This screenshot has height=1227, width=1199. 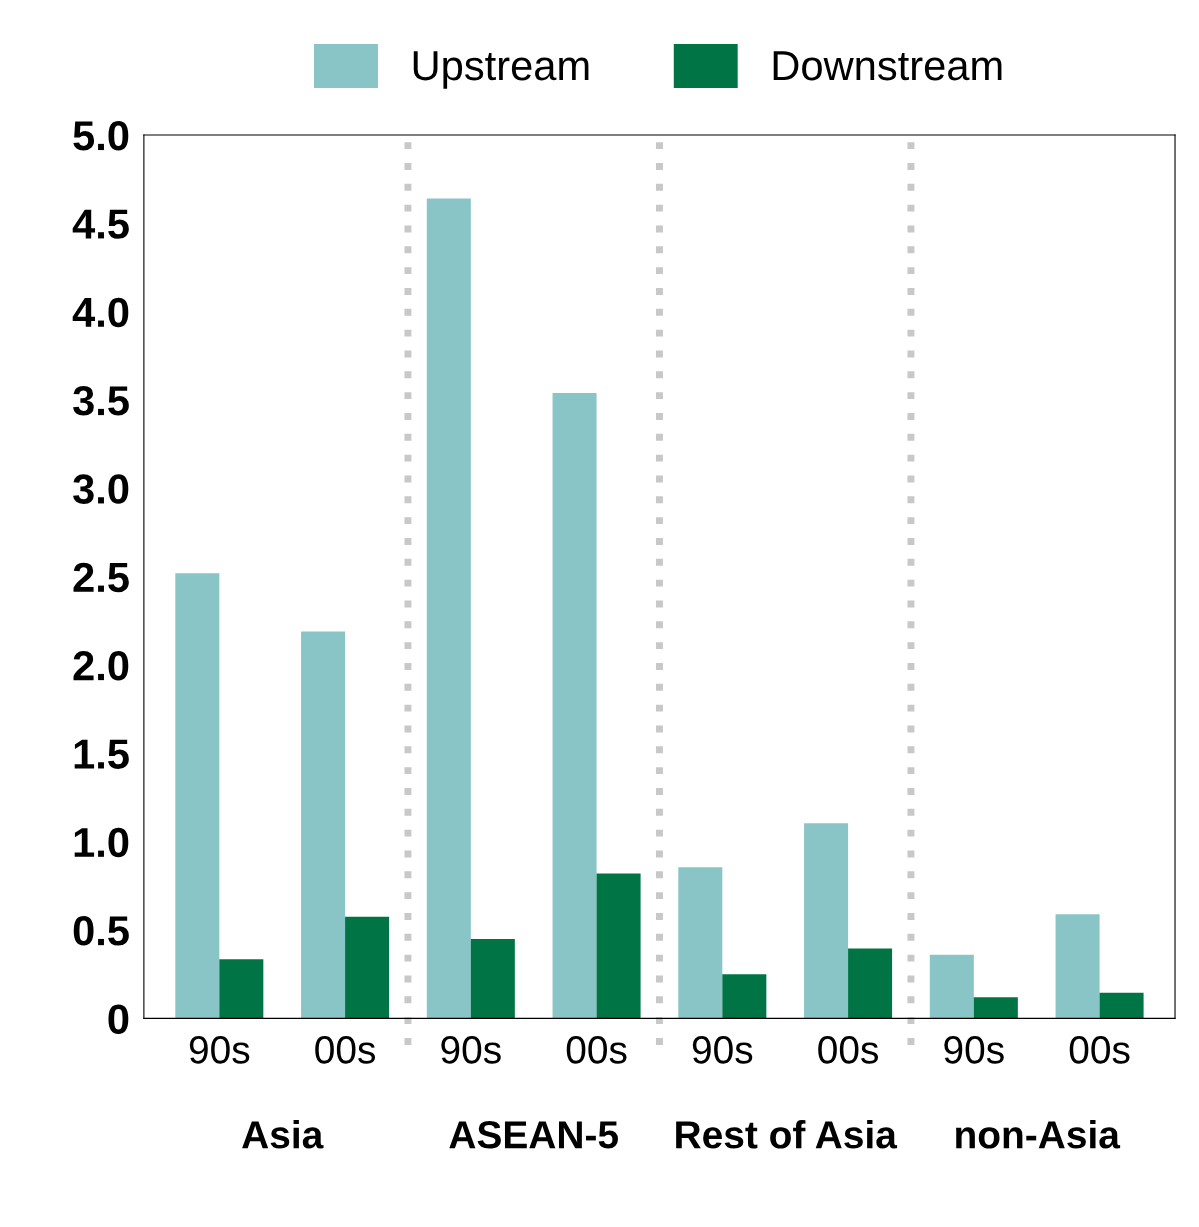 I want to click on legend-label: Upstream, so click(x=501, y=70).